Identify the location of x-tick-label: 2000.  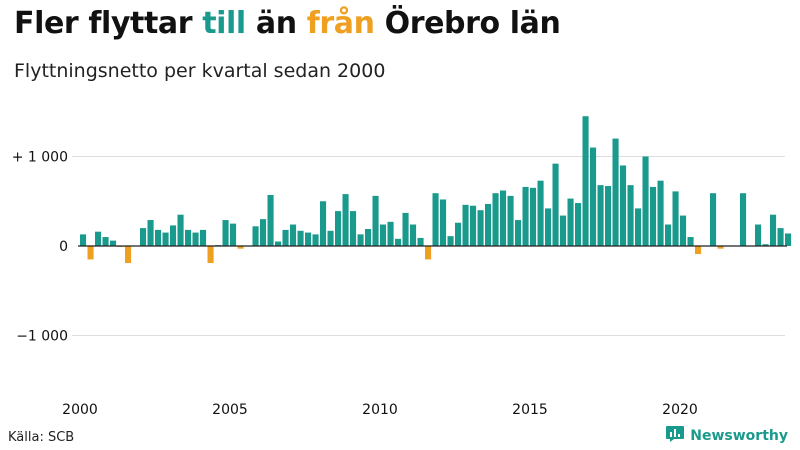
(80, 410).